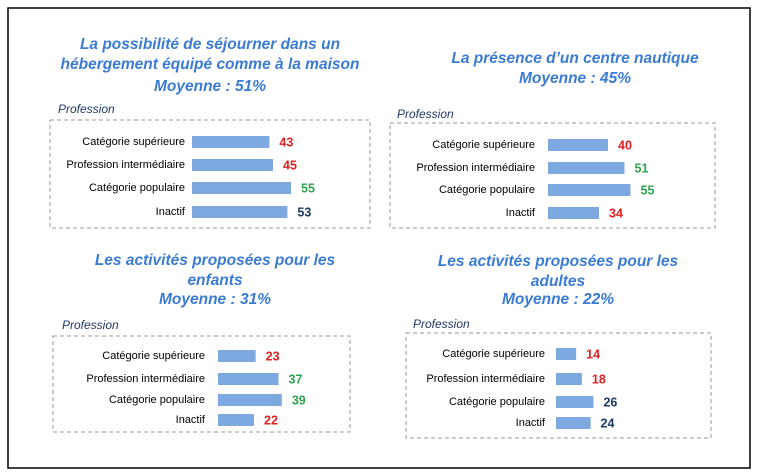 The height and width of the screenshot is (475, 758). Describe the element at coordinates (558, 281) in the screenshot. I see `chart-title: adultes` at that location.